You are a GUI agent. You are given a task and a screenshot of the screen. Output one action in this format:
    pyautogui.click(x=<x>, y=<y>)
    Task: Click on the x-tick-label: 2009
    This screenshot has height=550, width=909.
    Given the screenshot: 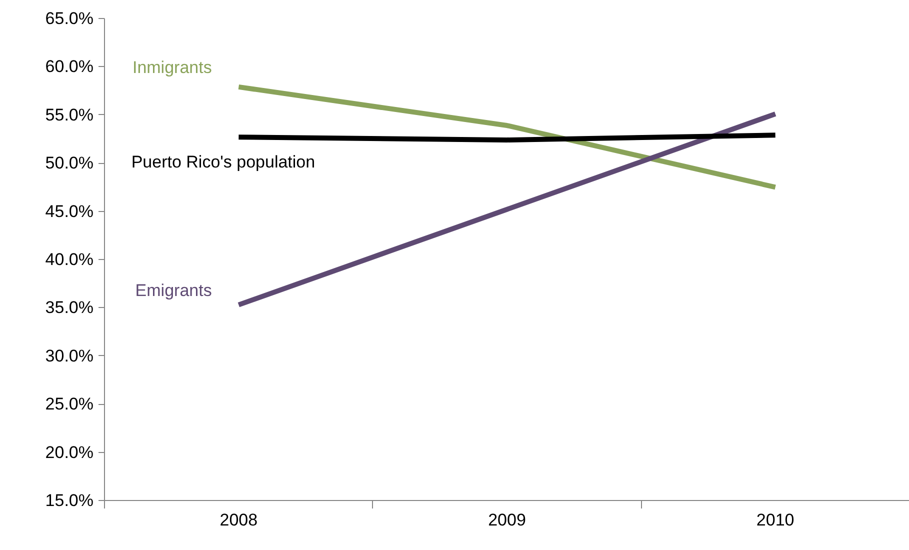 What is the action you would take?
    pyautogui.click(x=507, y=520)
    